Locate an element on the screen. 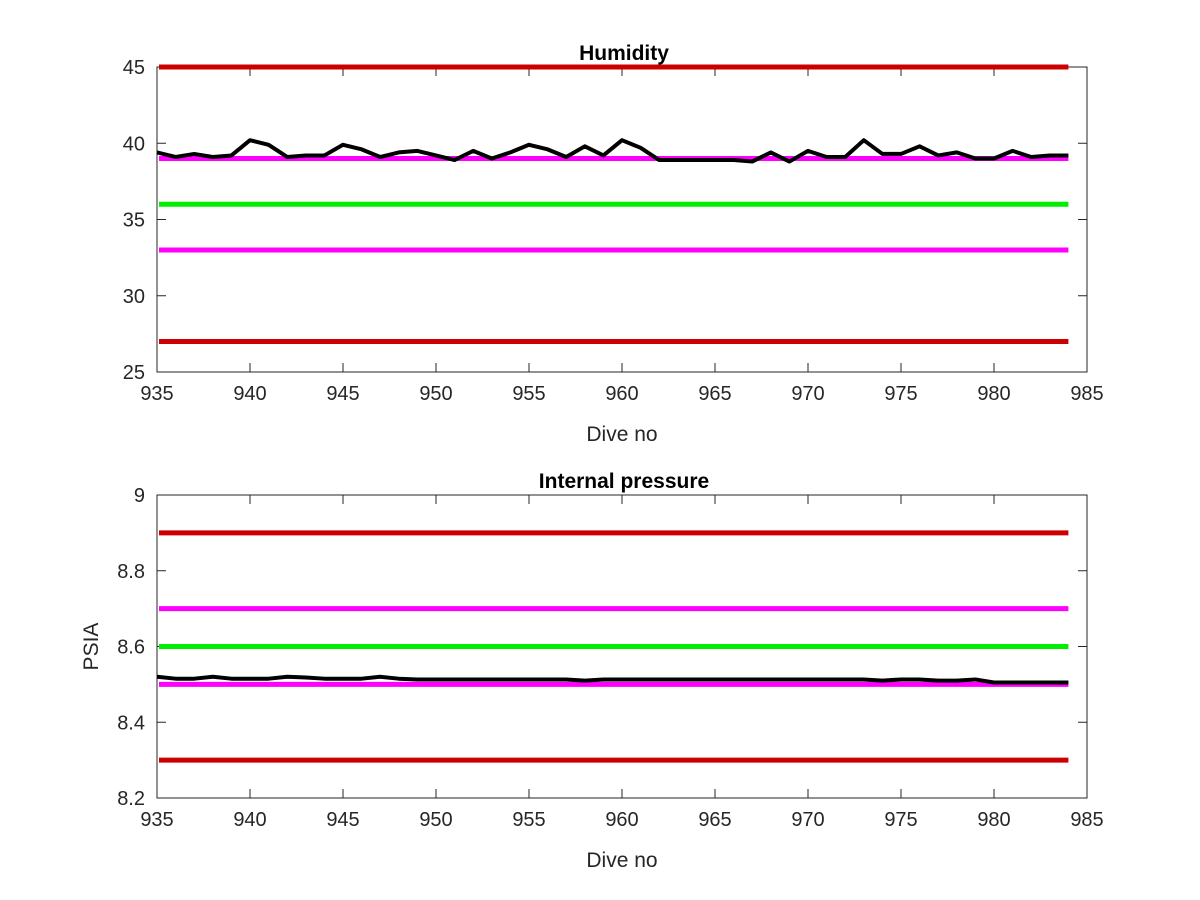 This screenshot has height=900, width=1200. y-tick-label: 45 is located at coordinates (134, 68).